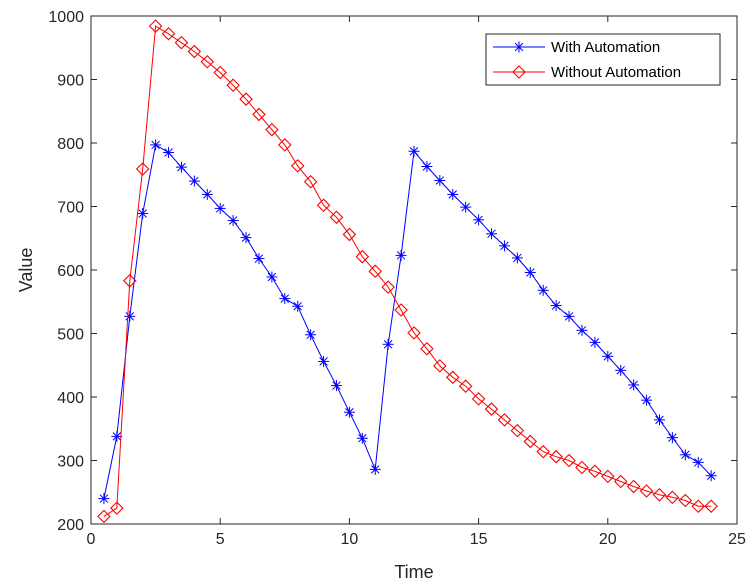 The height and width of the screenshot is (583, 750). I want to click on legend-entry-with-automation: With Automation, so click(576, 47).